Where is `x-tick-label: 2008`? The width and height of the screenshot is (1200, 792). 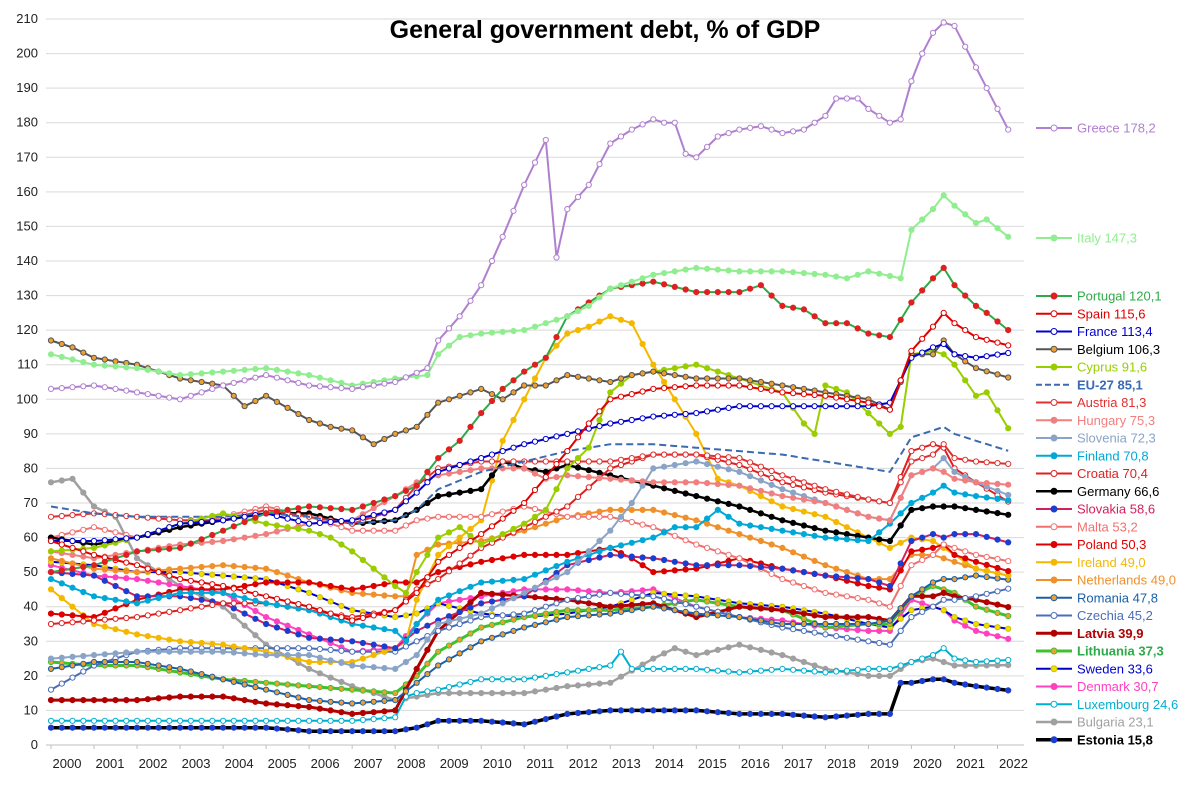 x-tick-label: 2008 is located at coordinates (411, 763).